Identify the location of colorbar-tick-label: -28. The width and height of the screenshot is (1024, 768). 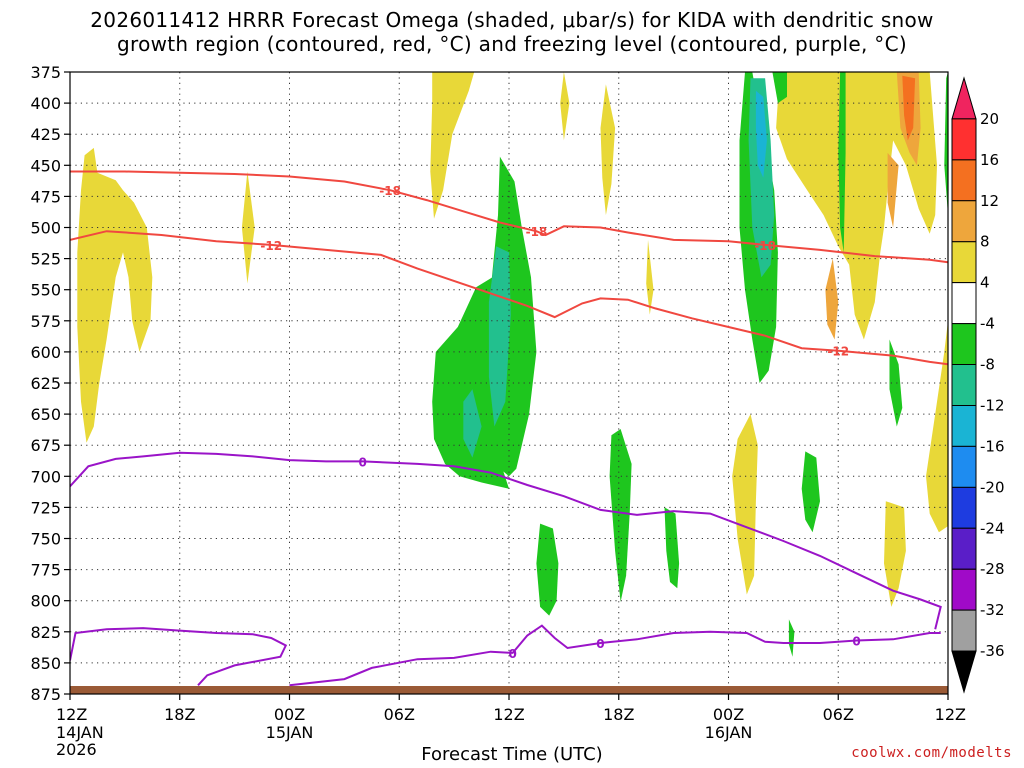
(992, 569).